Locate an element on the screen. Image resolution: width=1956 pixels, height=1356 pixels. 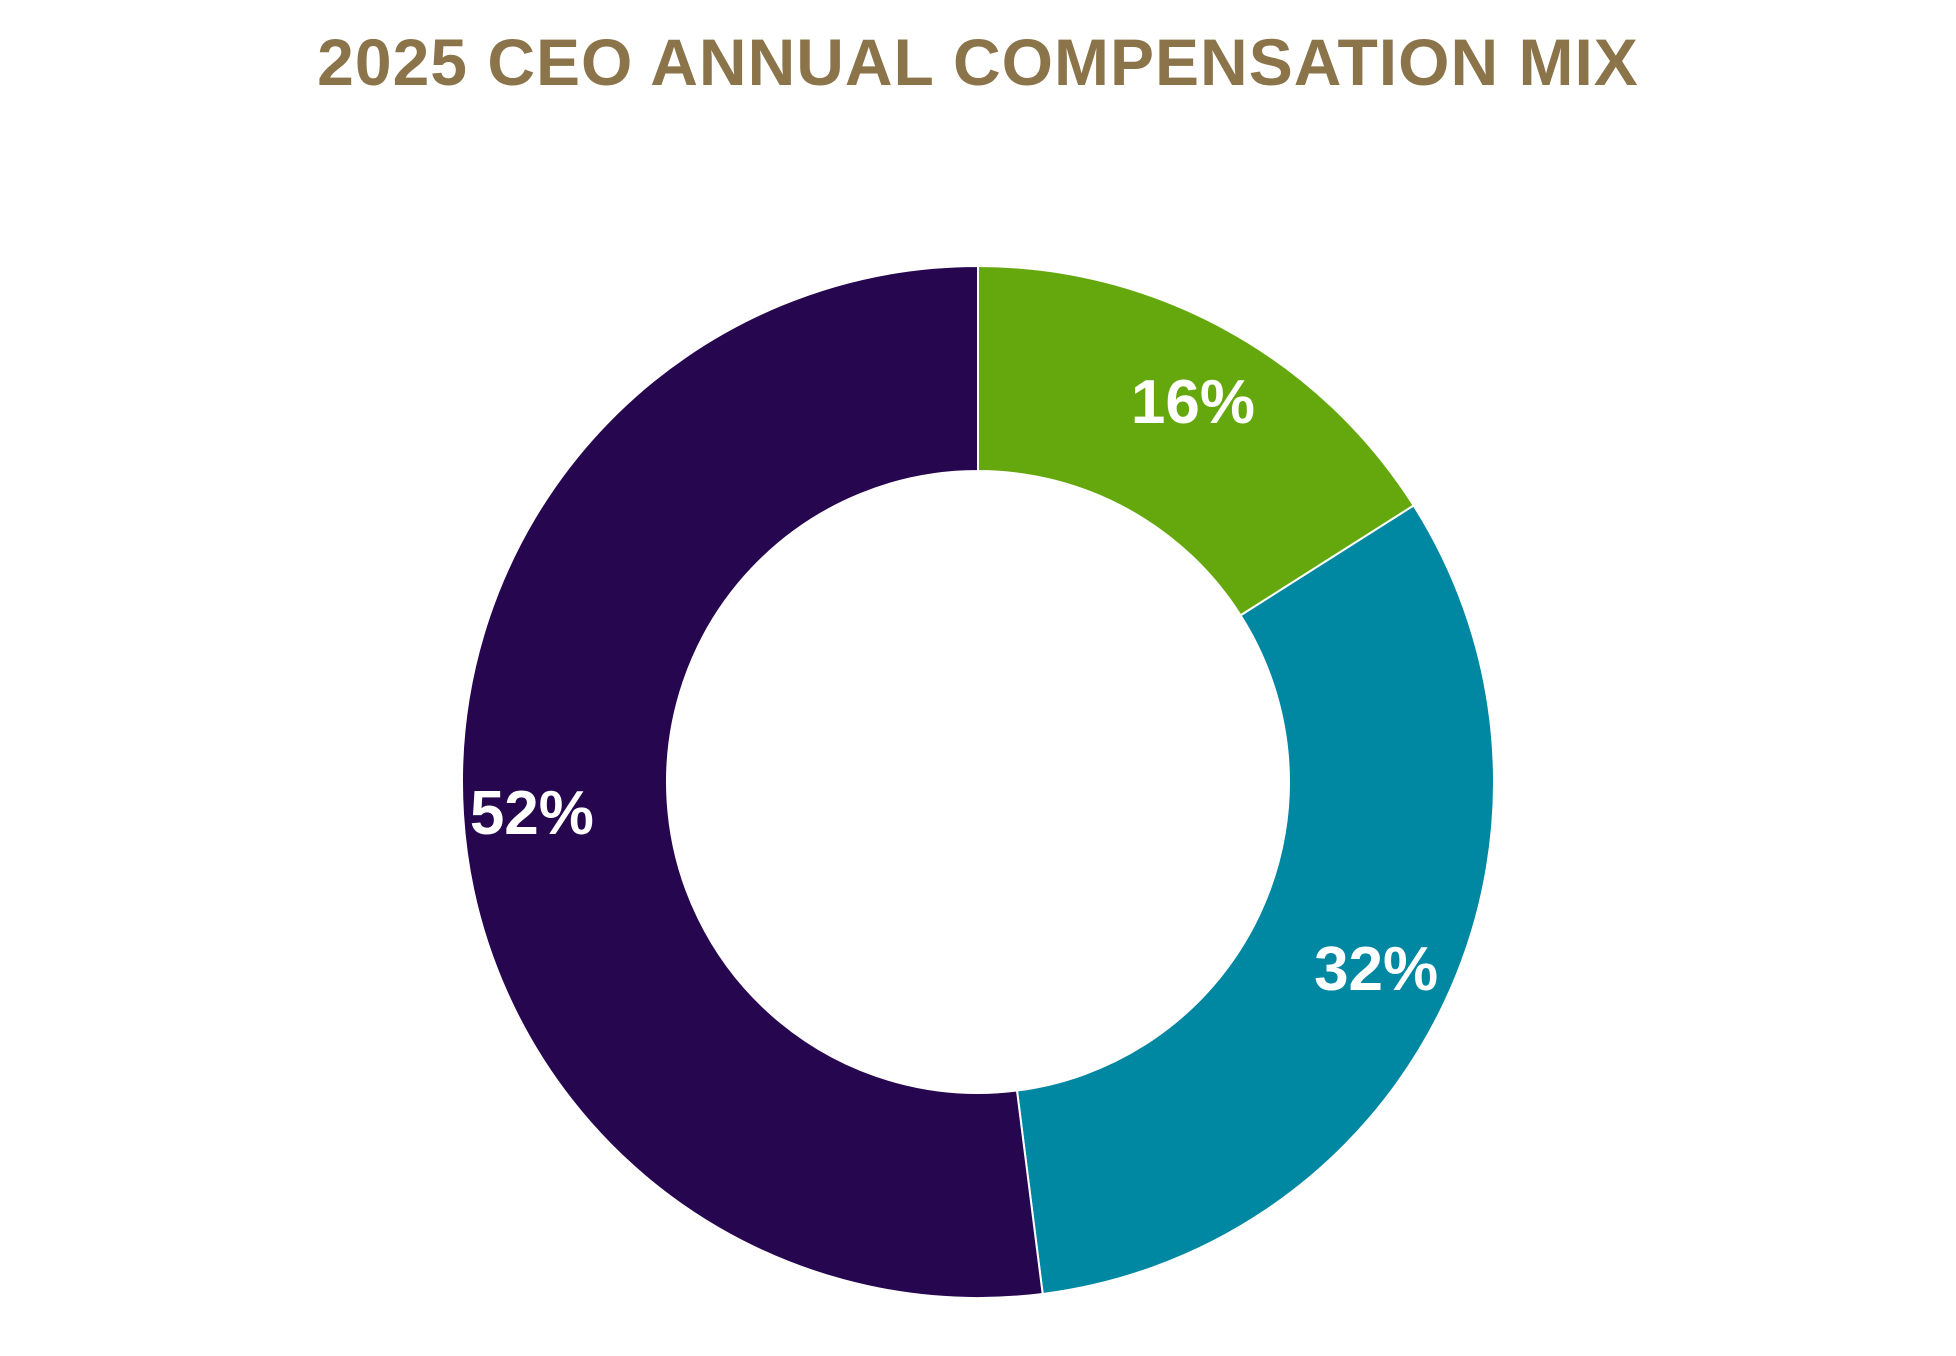
chart-title: 2025 CEO ANNUAL COMPENSATION MIX is located at coordinates (978, 62).